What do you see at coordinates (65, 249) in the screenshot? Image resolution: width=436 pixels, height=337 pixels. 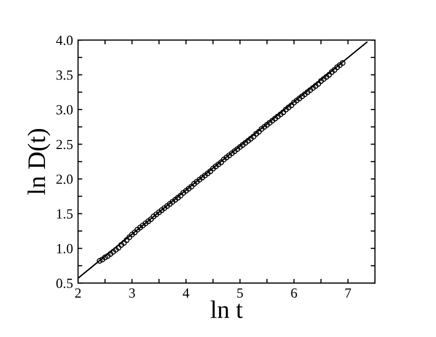 I see `y-tick-label: 1.0` at bounding box center [65, 249].